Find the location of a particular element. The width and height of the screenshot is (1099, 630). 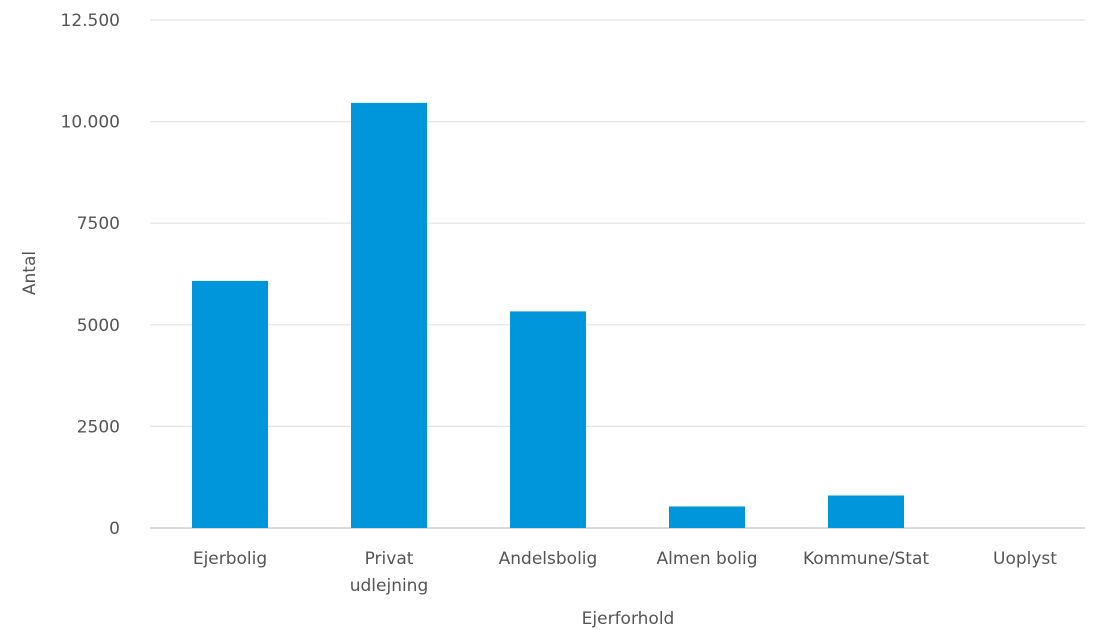

y-tick-label: 7500 is located at coordinates (98, 224).